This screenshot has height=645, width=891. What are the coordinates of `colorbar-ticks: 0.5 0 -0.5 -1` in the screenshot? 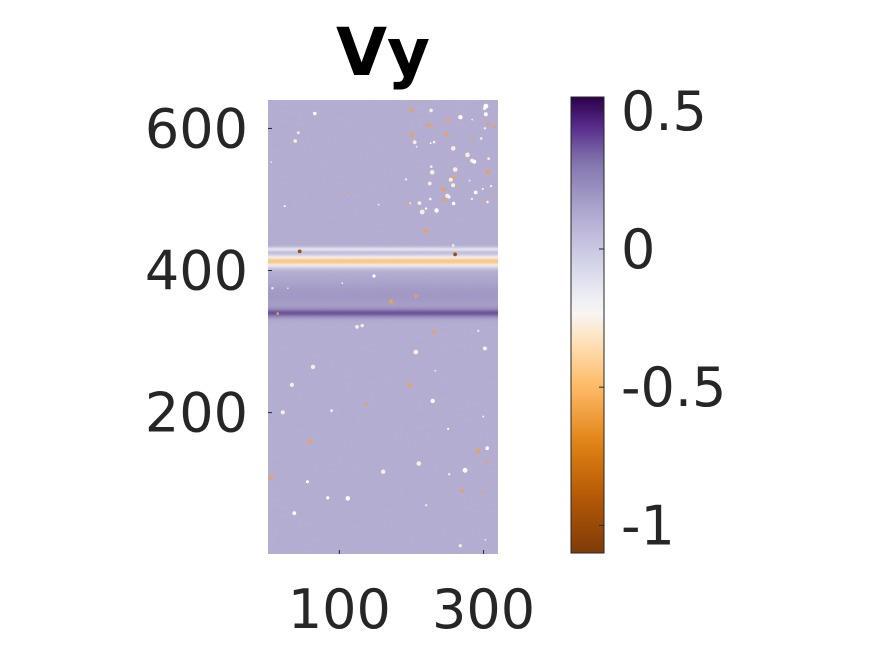 It's located at (662, 318).